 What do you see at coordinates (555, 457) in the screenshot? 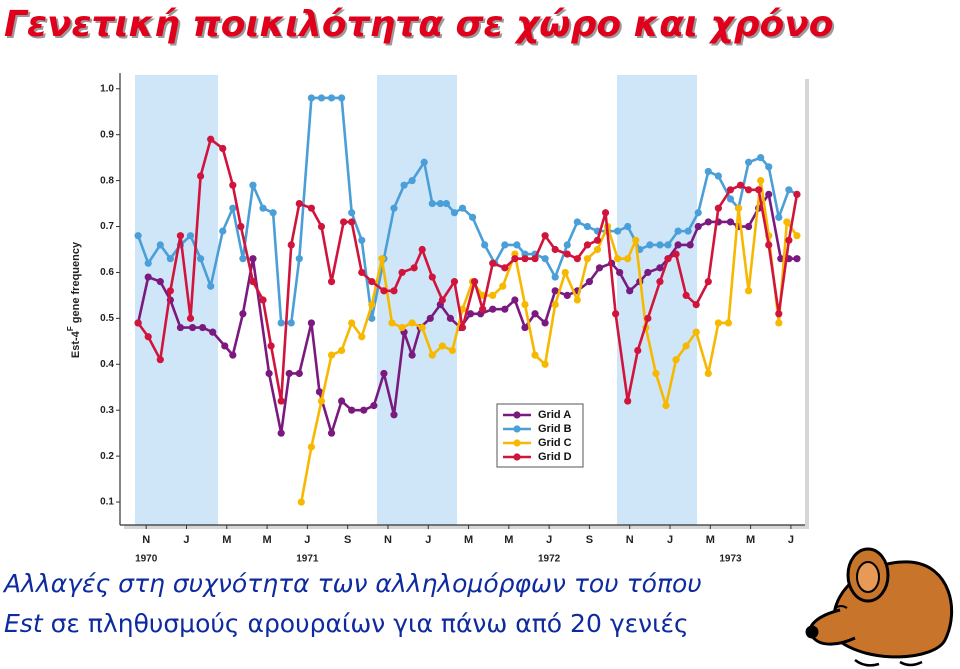
I see `legend-label: Grid D` at bounding box center [555, 457].